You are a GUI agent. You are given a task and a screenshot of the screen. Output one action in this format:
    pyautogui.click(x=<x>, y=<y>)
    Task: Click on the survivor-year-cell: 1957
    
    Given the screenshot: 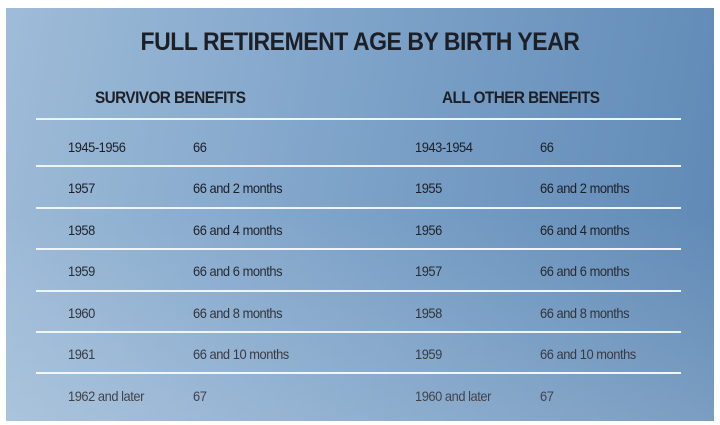 What is the action you would take?
    pyautogui.click(x=81, y=188)
    